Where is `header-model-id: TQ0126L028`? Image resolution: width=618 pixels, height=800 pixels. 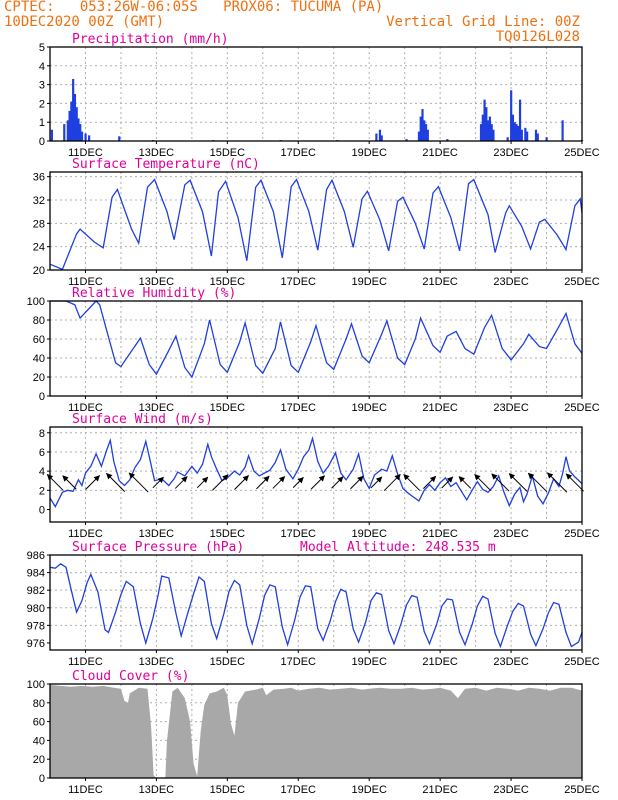
header-model-id: TQ0126L028 is located at coordinates (537, 37).